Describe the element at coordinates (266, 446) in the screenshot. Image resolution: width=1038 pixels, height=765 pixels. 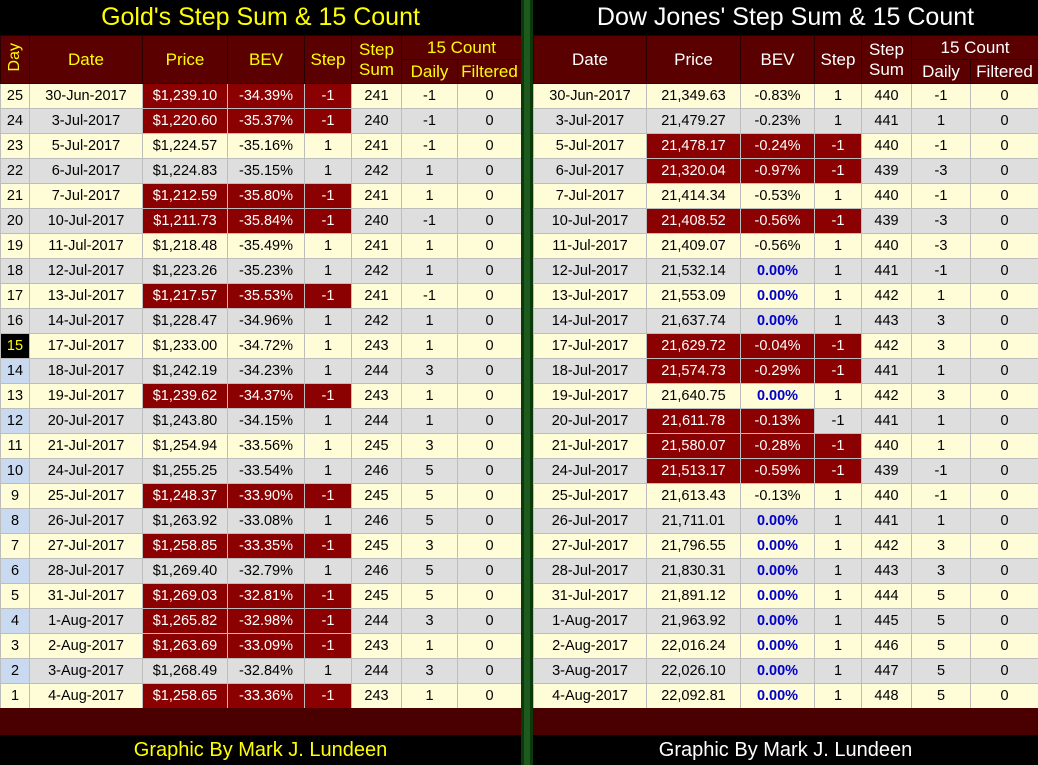
I see `gold-bev-cell: -33.56%` at that location.